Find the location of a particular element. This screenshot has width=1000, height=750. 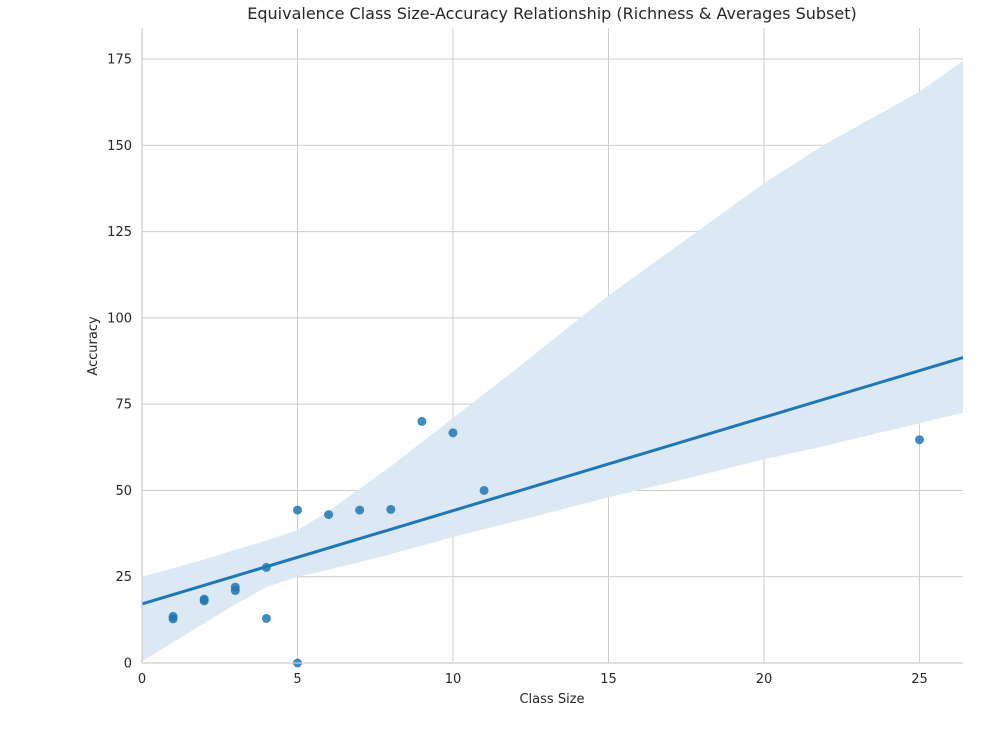

y-axis-title: Accuracy is located at coordinates (93, 346).